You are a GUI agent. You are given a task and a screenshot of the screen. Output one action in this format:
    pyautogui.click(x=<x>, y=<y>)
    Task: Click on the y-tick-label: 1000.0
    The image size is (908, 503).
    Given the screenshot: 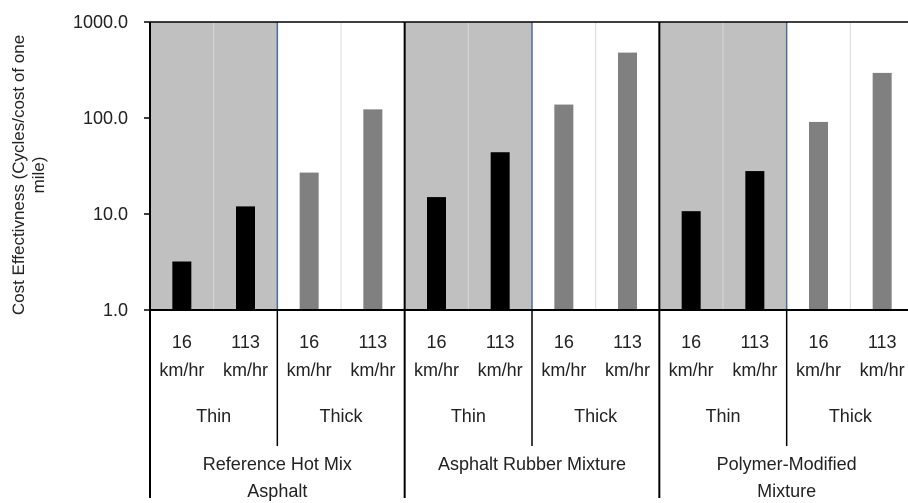 What is the action you would take?
    pyautogui.click(x=100, y=22)
    